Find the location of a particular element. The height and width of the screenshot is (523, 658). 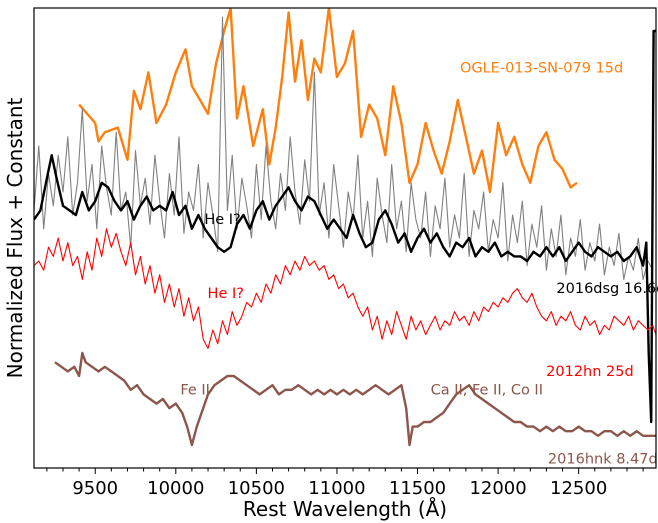

annotation-label: 2012hn 25d is located at coordinates (590, 372).